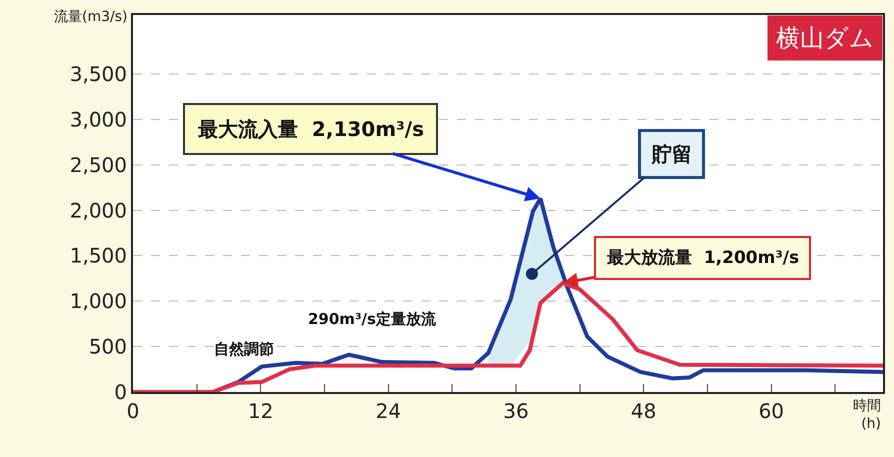 Image resolution: width=894 pixels, height=457 pixels. What do you see at coordinates (98, 74) in the screenshot?
I see `y-tick-label: 3,500` at bounding box center [98, 74].